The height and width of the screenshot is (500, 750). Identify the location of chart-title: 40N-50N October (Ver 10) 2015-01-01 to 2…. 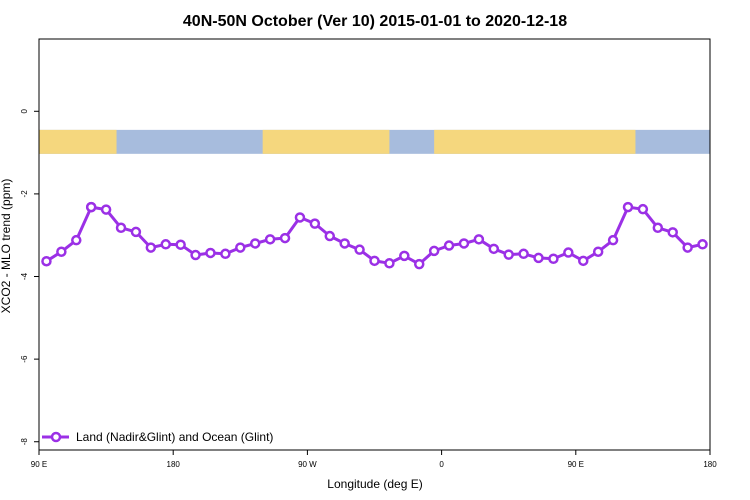
(375, 21).